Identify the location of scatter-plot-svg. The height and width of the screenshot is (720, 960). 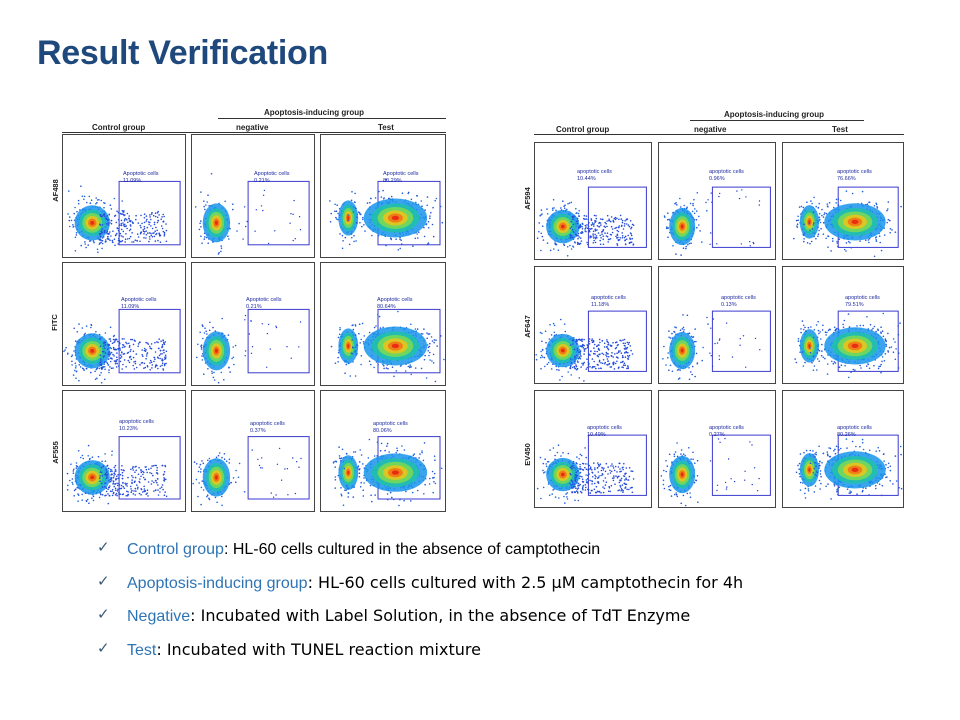
(124, 216).